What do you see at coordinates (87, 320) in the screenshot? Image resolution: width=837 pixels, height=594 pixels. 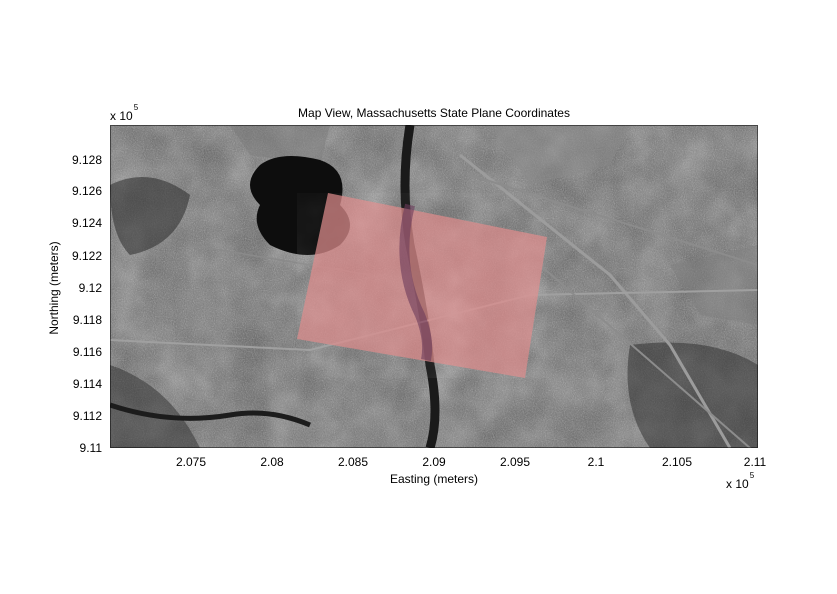 I see `y-tick-label: 9.118` at bounding box center [87, 320].